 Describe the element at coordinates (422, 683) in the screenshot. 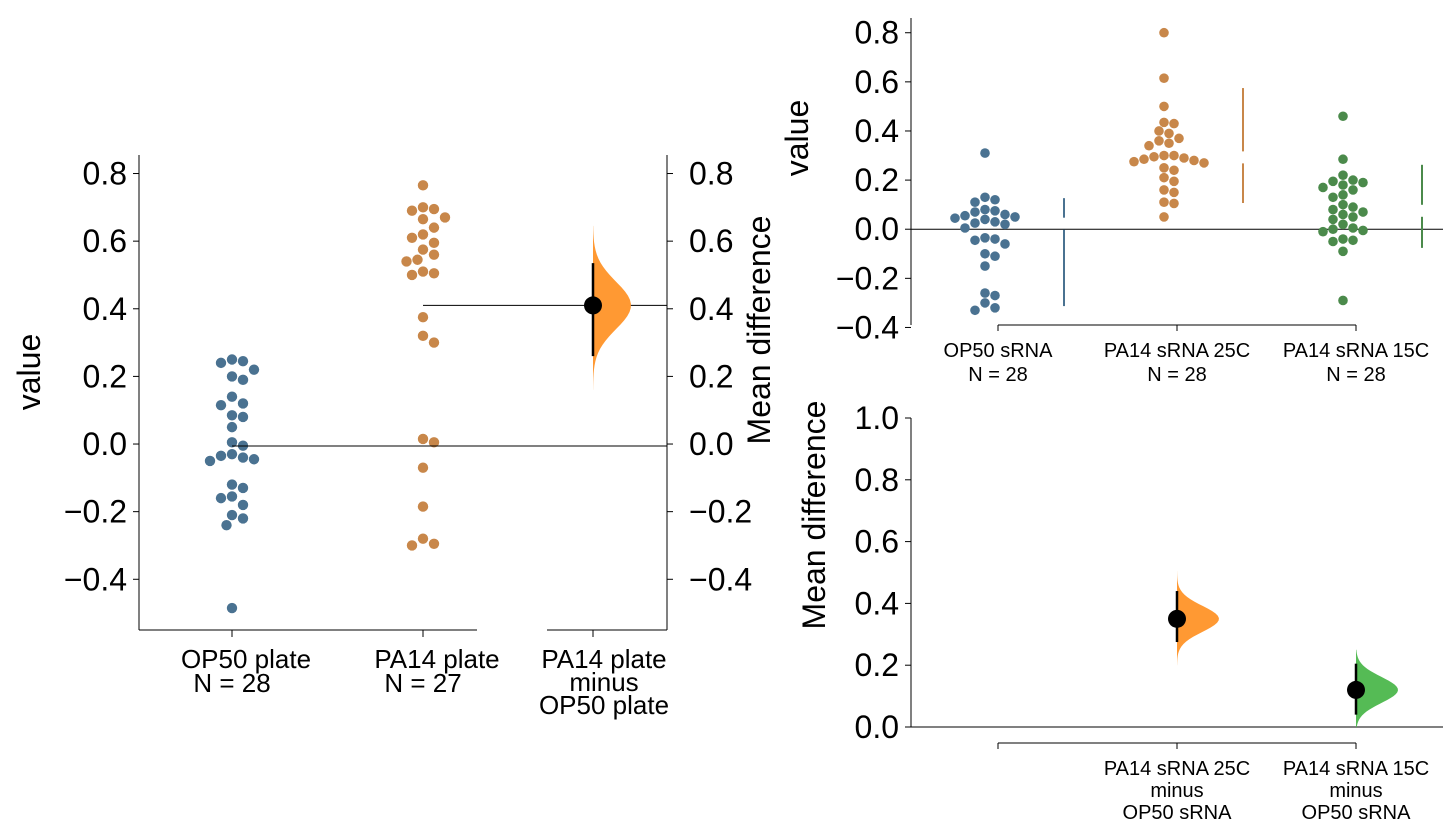

I see `left-n-label: N = 27` at that location.